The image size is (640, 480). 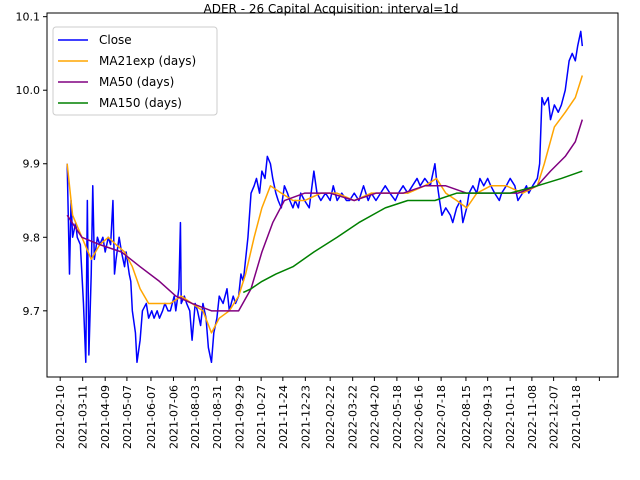 What do you see at coordinates (28, 90) in the screenshot?
I see `y-tick-label: 10.0` at bounding box center [28, 90].